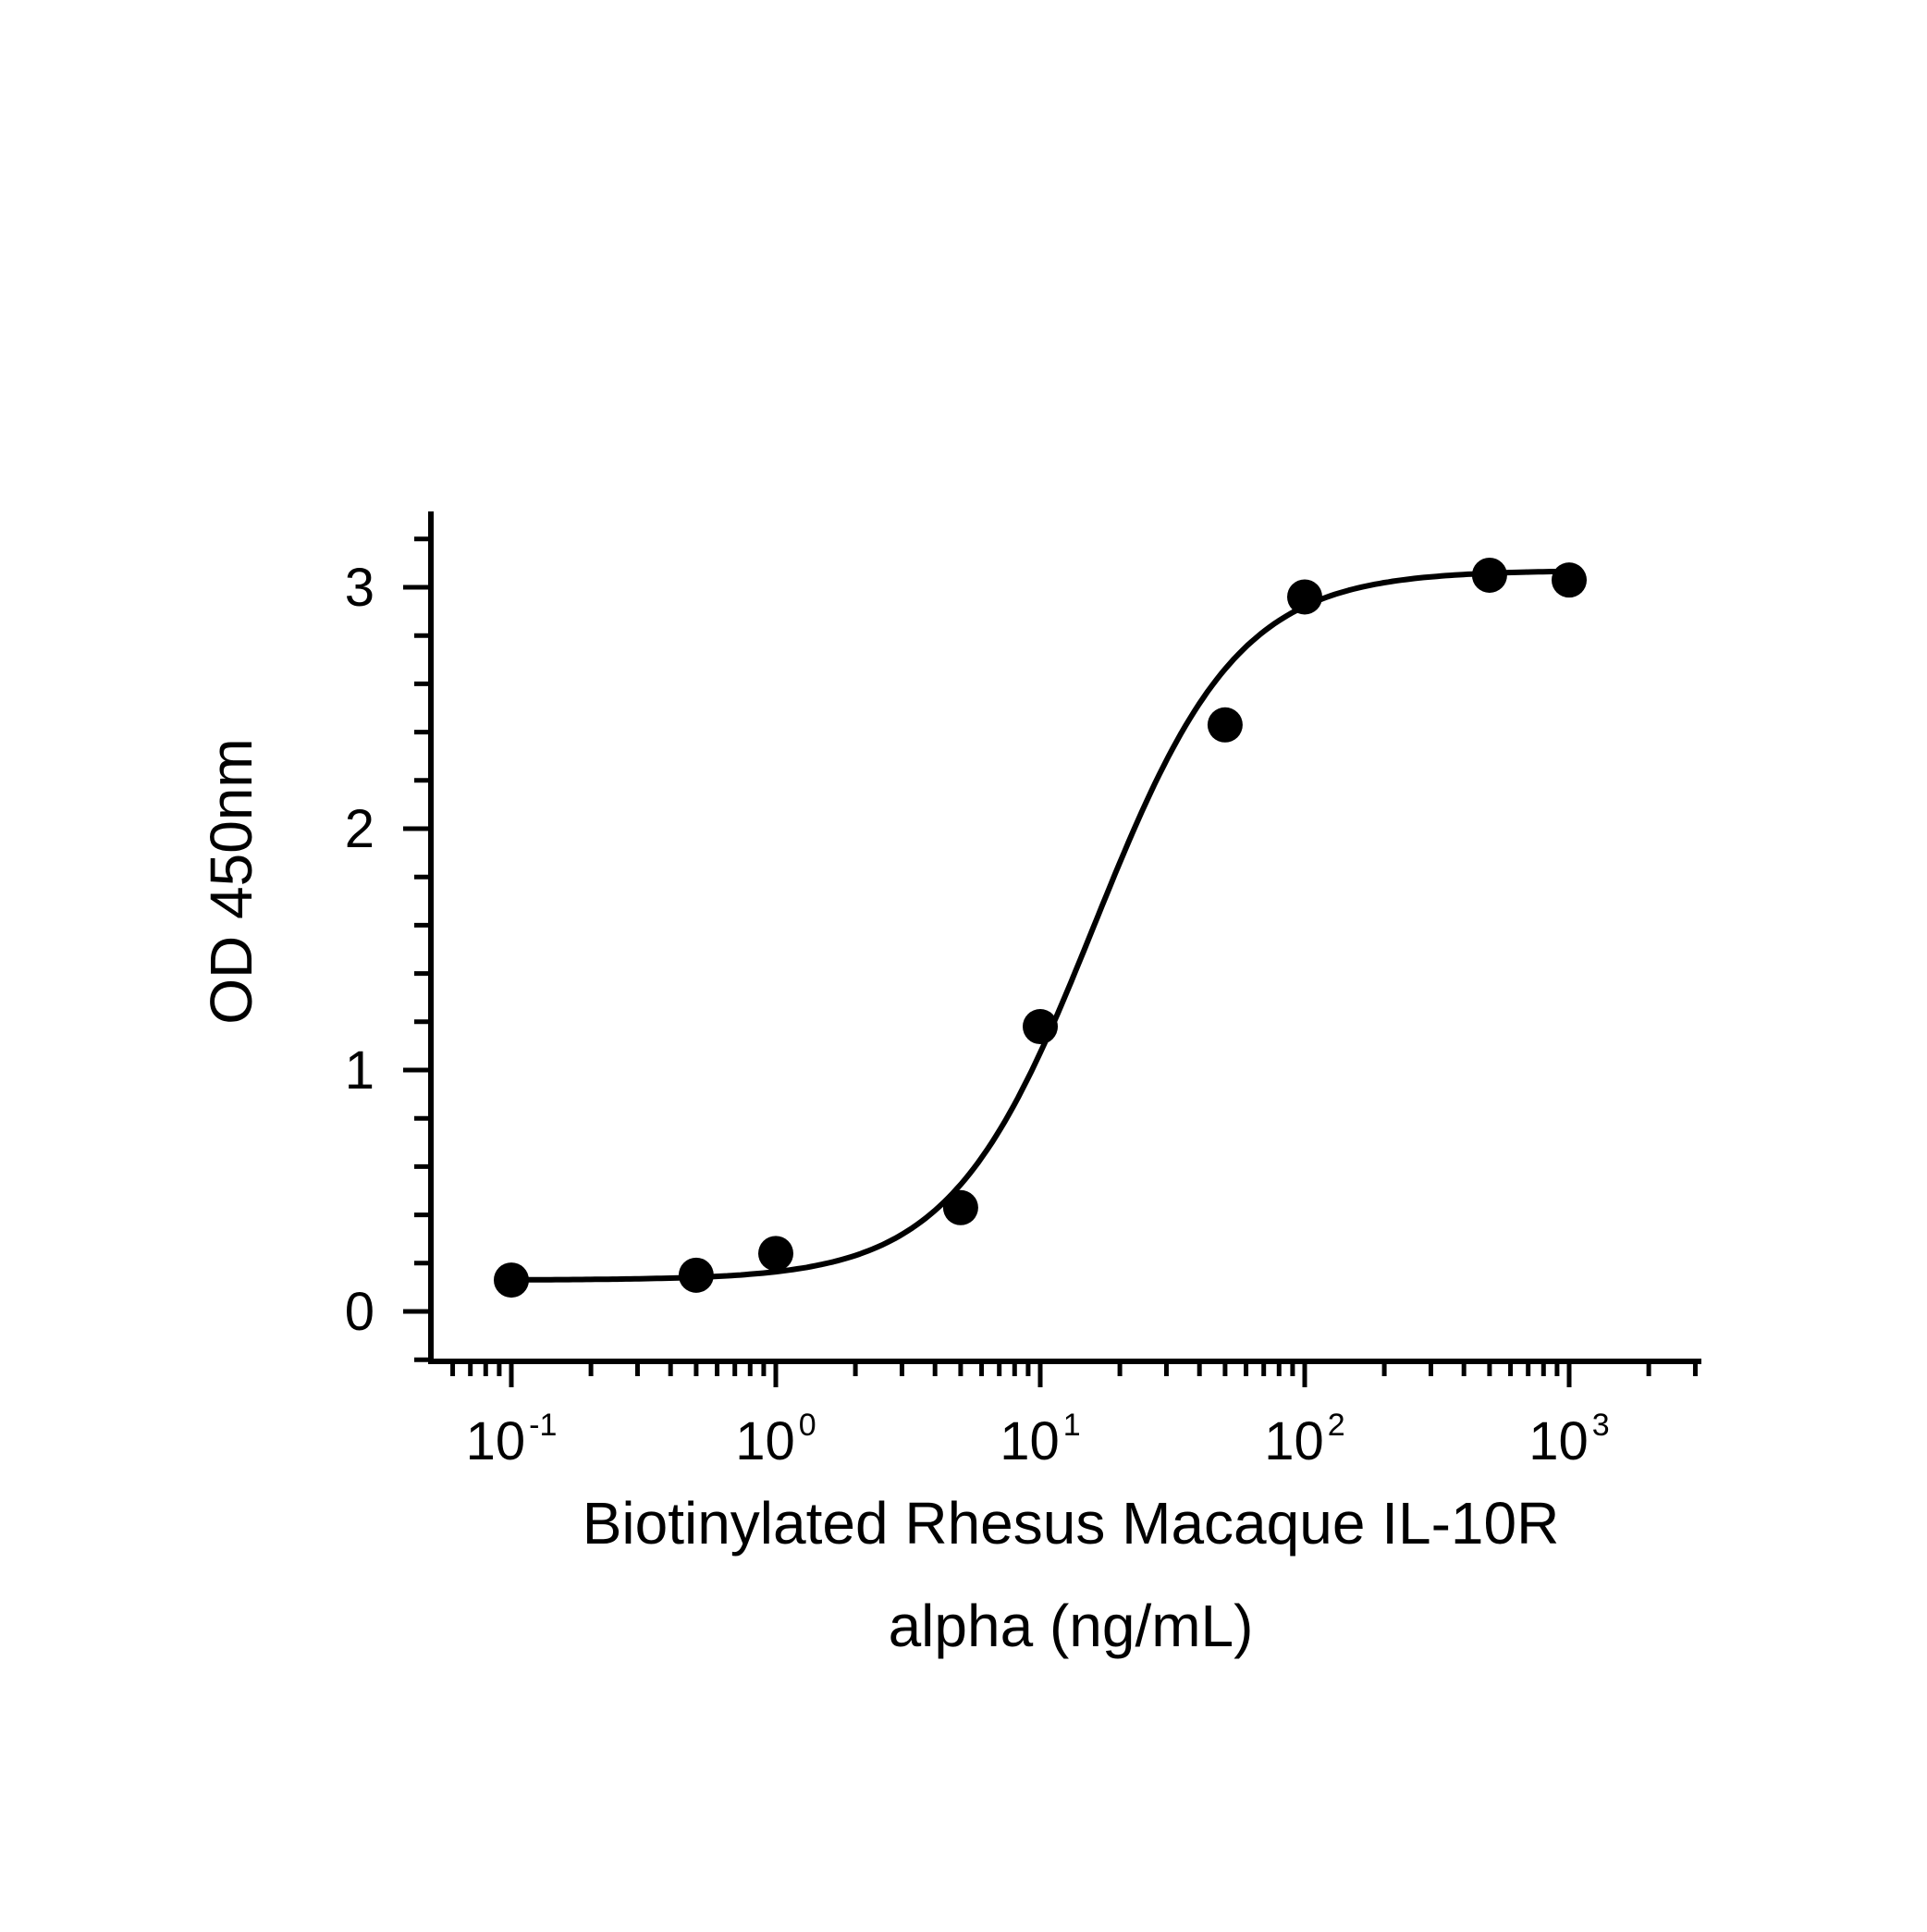  Describe the element at coordinates (1304, 1440) in the screenshot. I see `x-tick-label: 10 2` at that location.